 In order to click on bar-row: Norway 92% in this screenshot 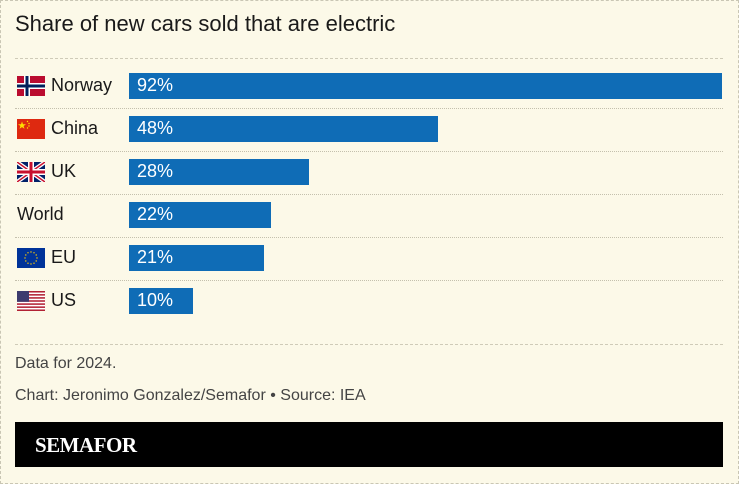, I will do `click(369, 86)`.